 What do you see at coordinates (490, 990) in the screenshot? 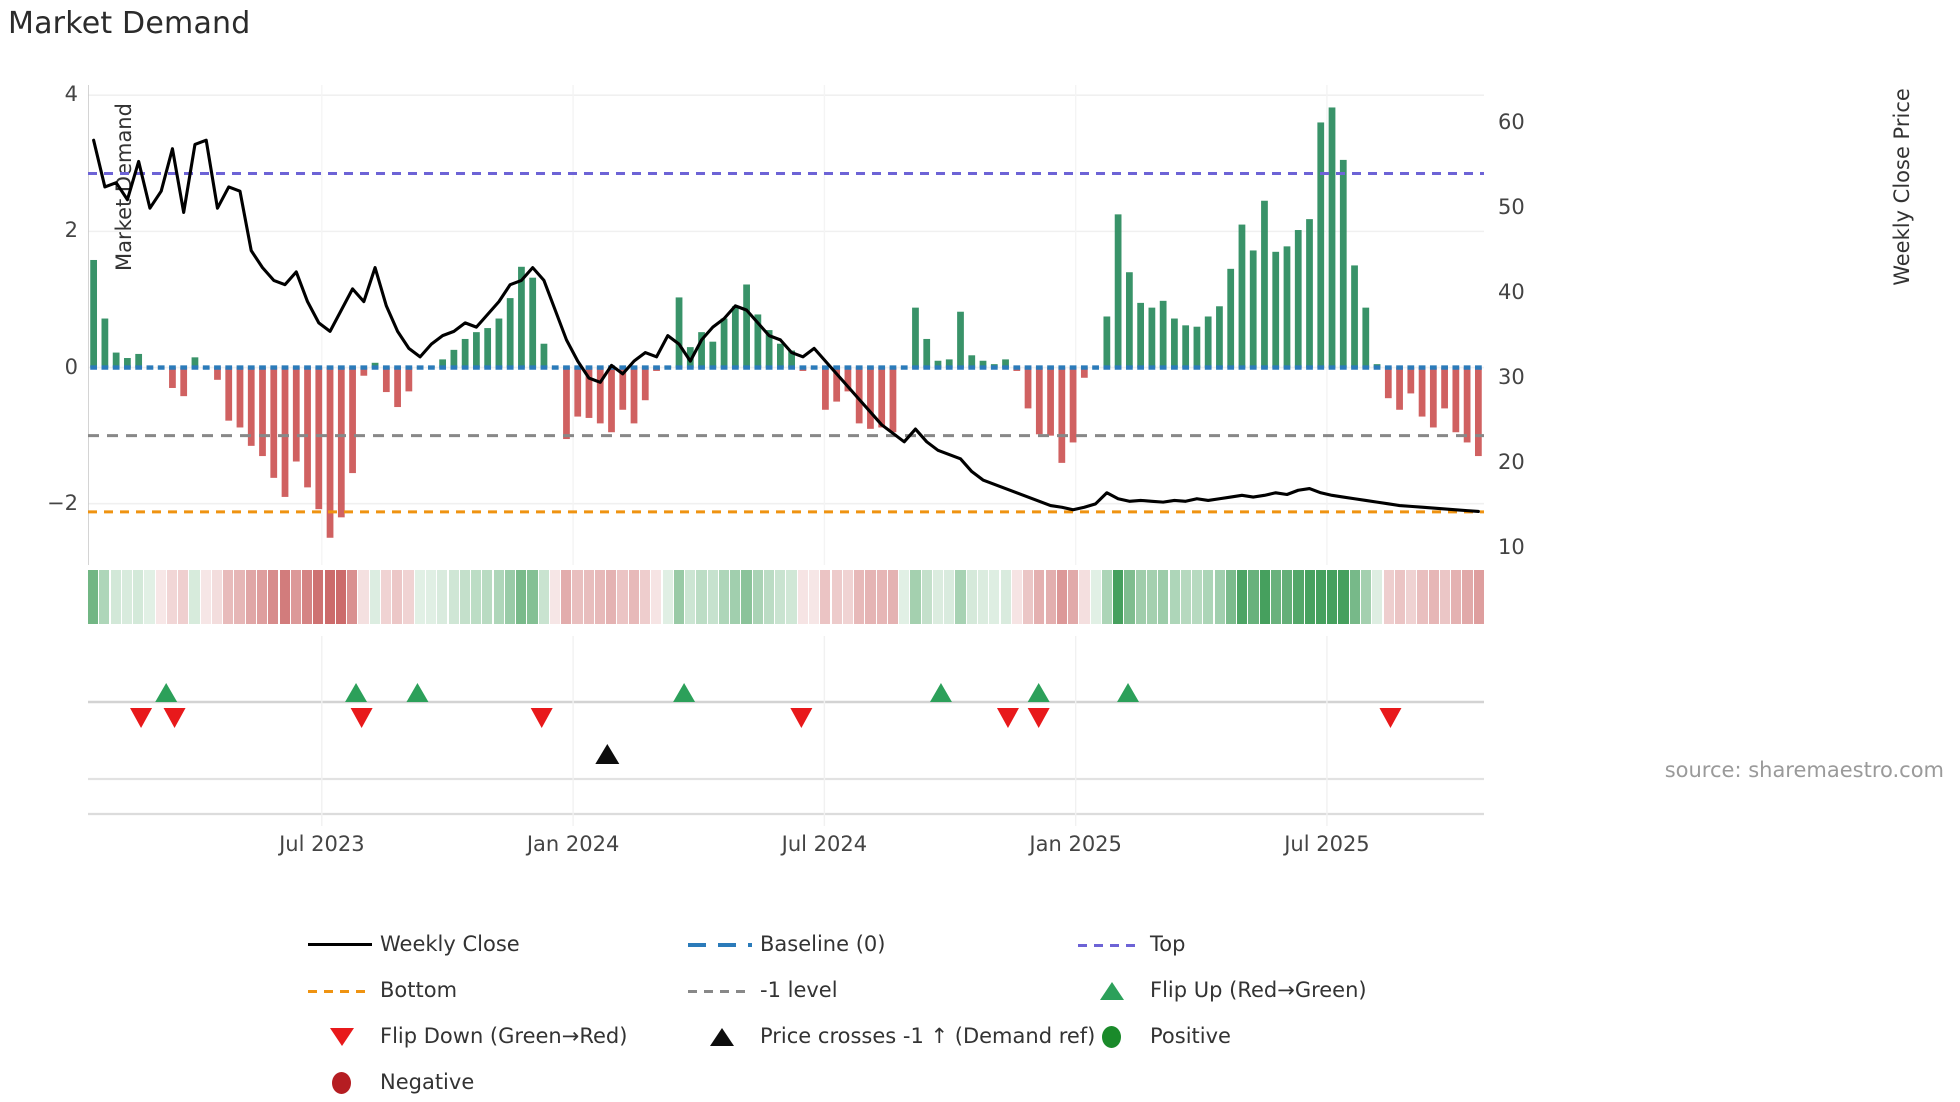
I see `legend-item: Bottom` at bounding box center [490, 990].